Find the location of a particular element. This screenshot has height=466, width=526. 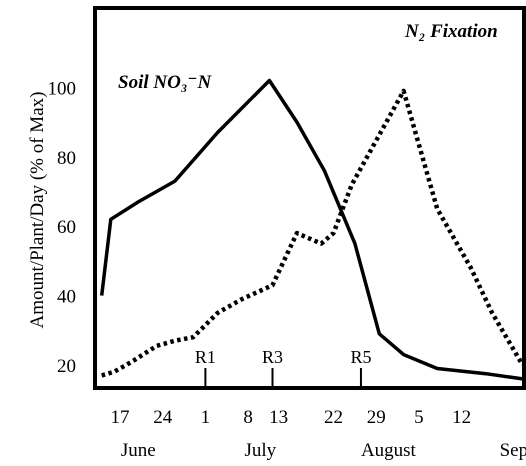

y-tick-label: 20 is located at coordinates (66, 366).